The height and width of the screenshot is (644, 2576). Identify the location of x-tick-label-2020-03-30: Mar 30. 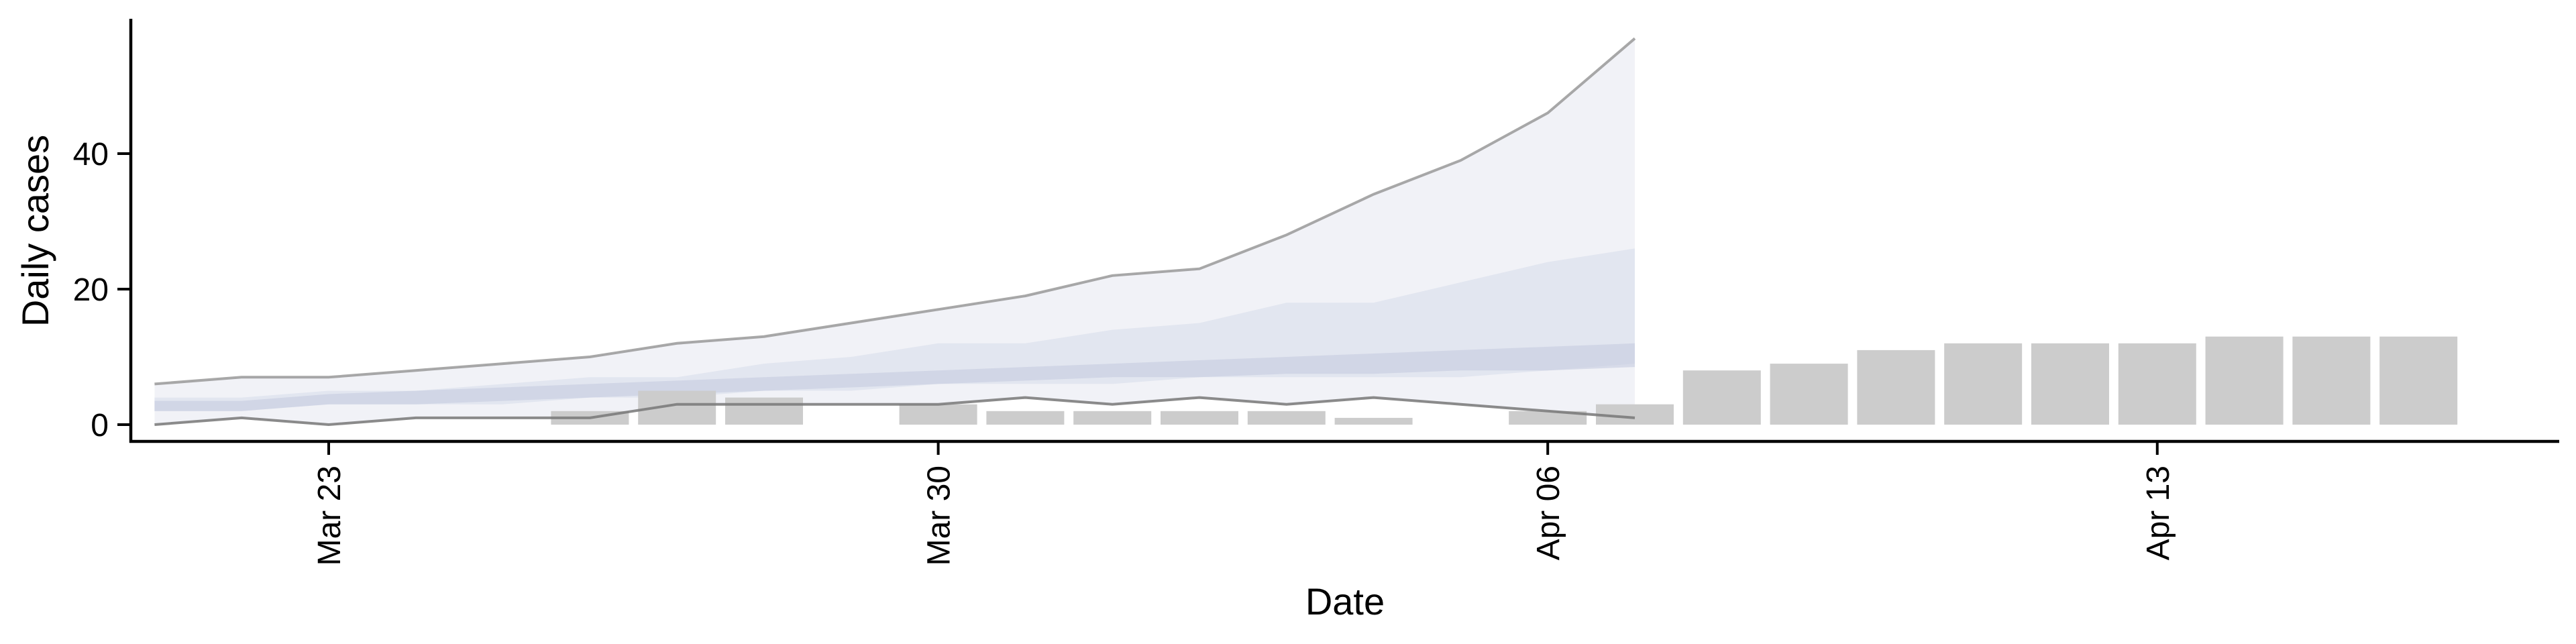
(939, 516).